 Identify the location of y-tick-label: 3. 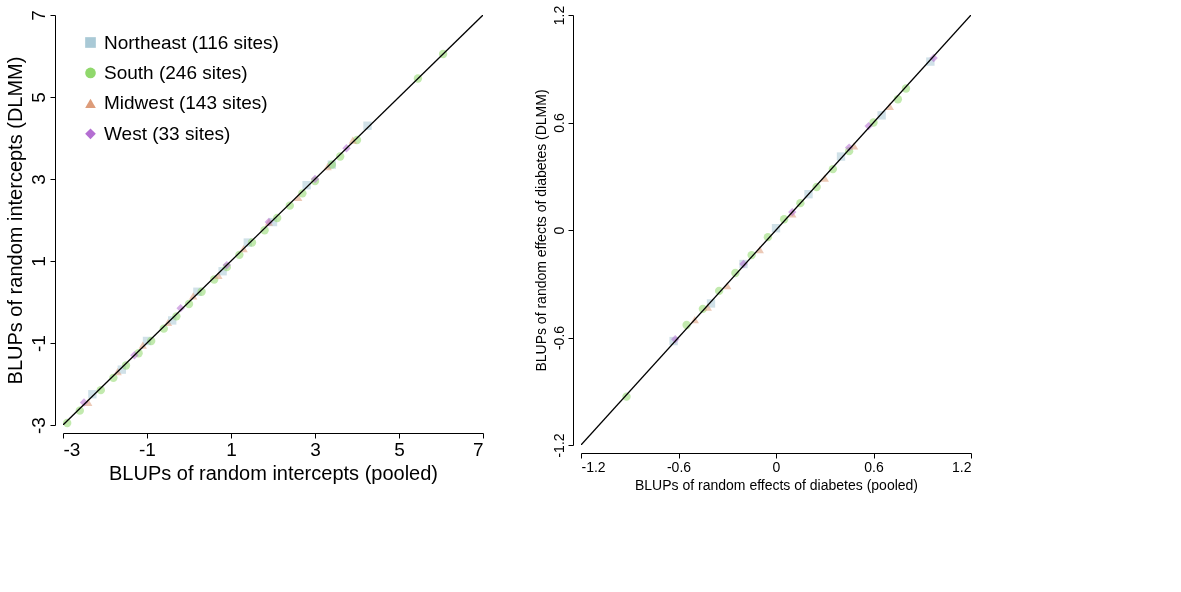
(38, 179).